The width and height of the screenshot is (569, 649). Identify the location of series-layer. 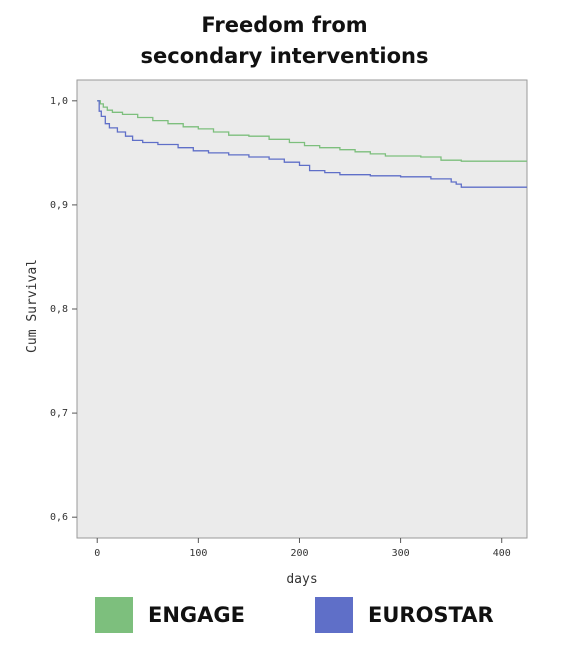
(312, 144).